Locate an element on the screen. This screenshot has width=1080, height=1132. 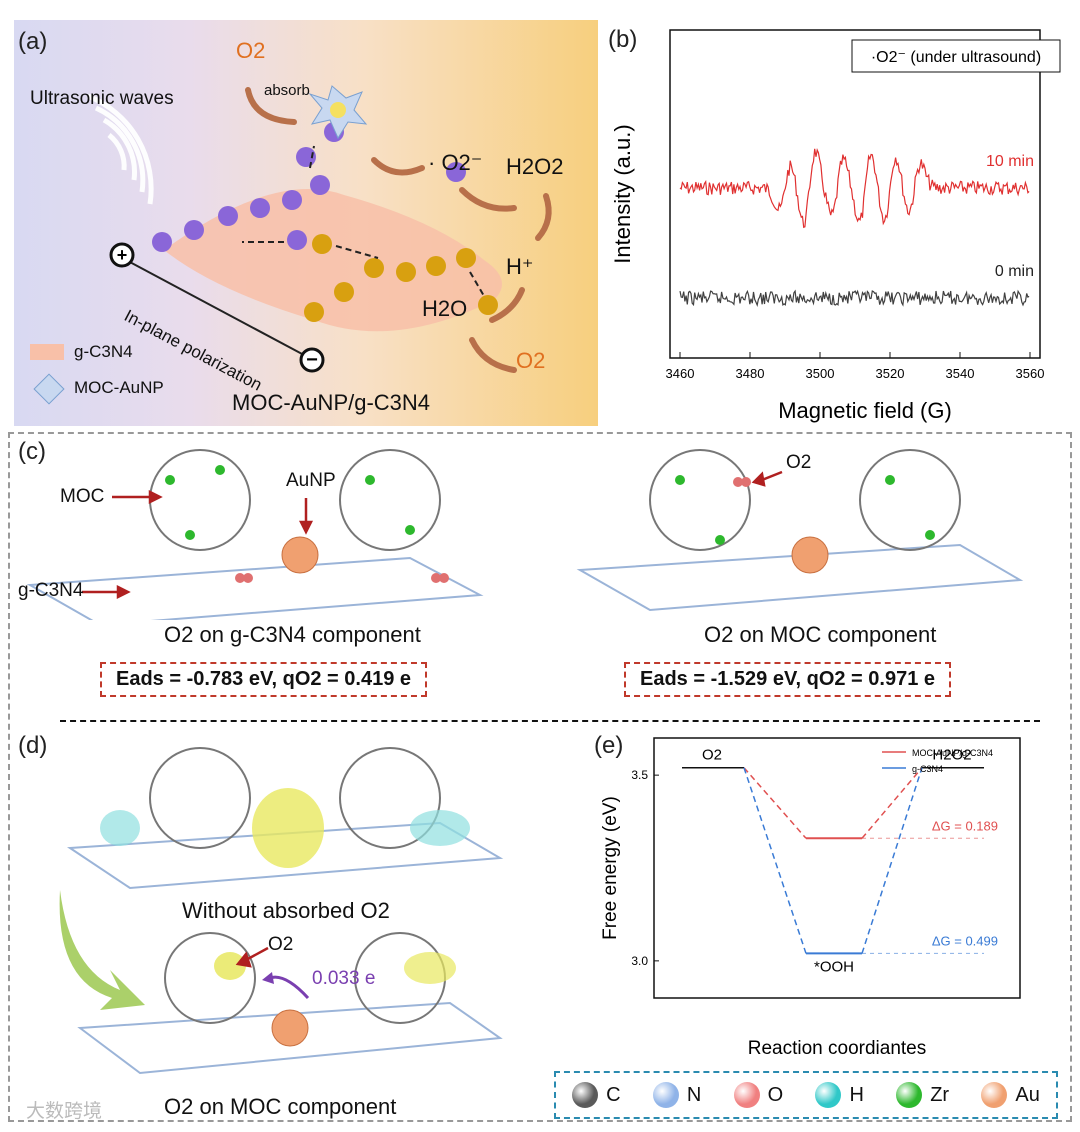
atom-symbol: Zr is located at coordinates (940, 1094).